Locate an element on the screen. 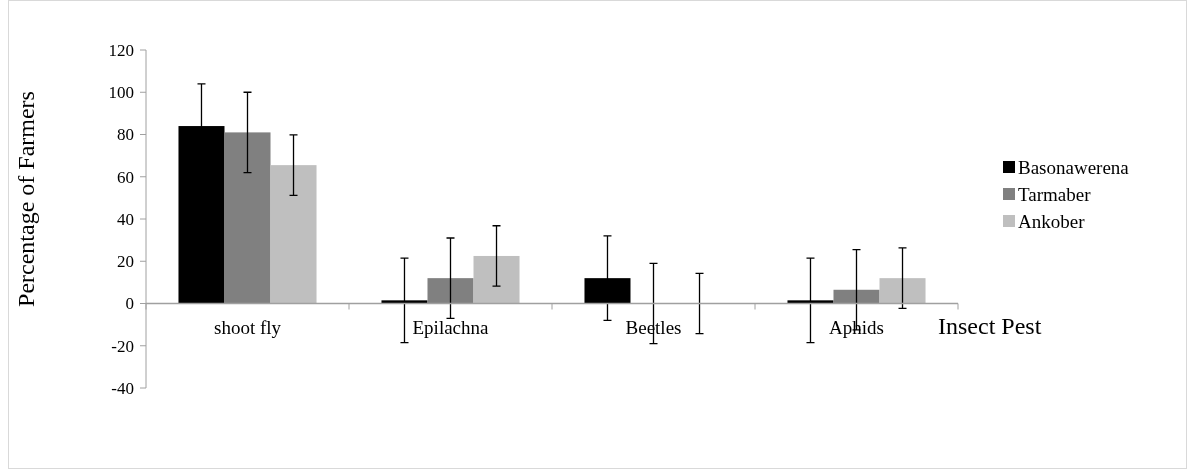  y-tick-label: -20 is located at coordinates (122, 346).